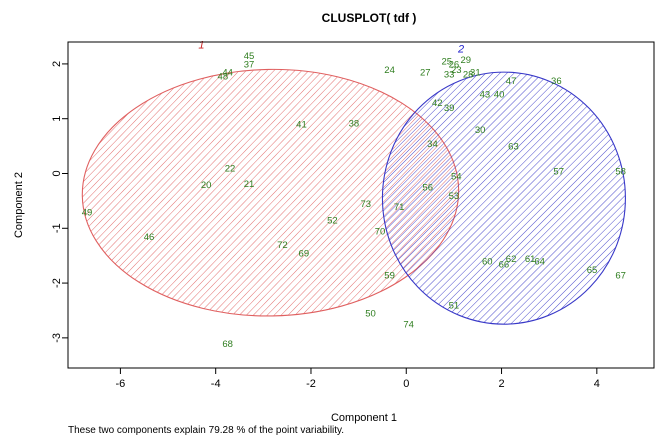  I want to click on point-24: 24, so click(389, 70).